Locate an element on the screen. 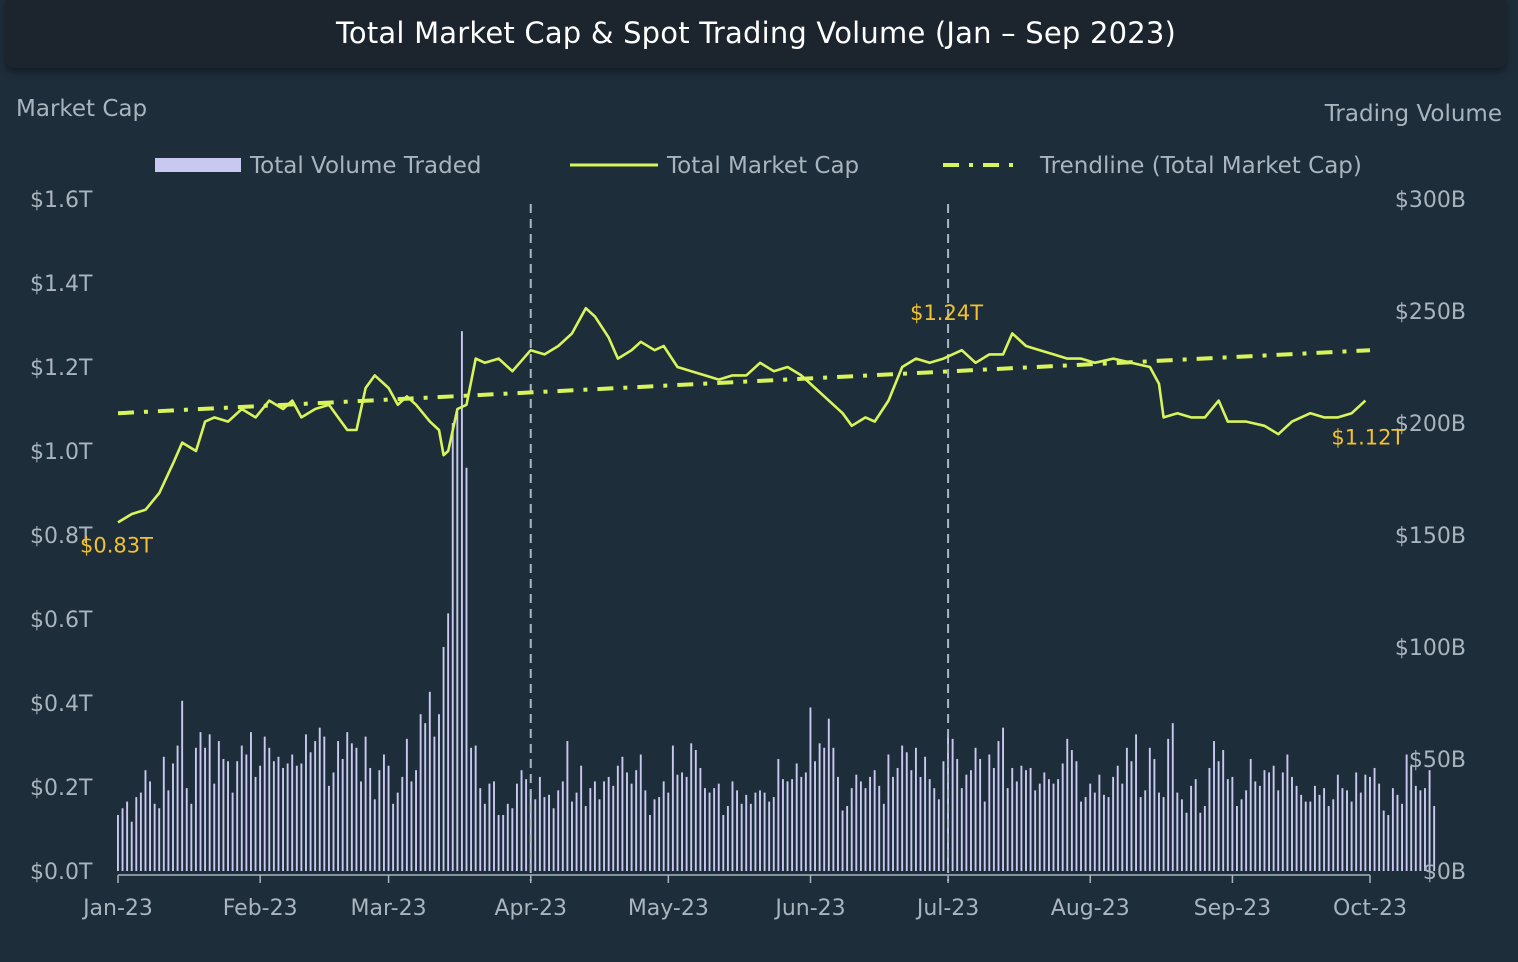 This screenshot has width=1518, height=962. y-right-tick-label: $0B is located at coordinates (1444, 872).